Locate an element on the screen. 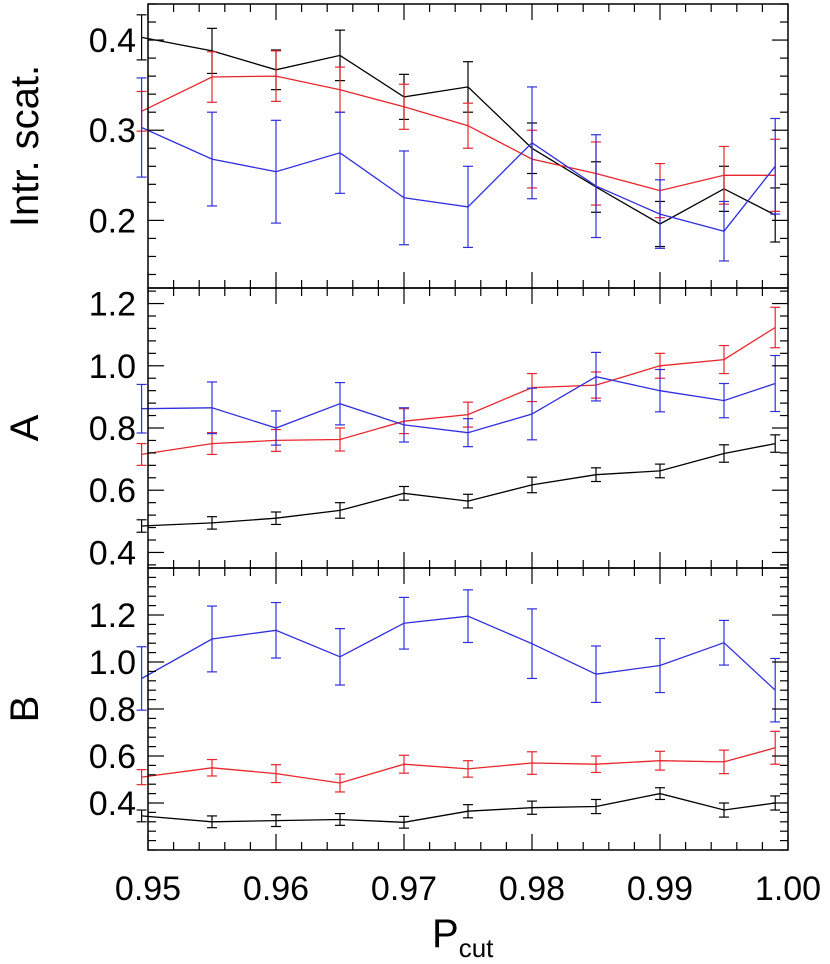 Image resolution: width=830 pixels, height=964 pixels. y-axis-title: B is located at coordinates (25, 709).